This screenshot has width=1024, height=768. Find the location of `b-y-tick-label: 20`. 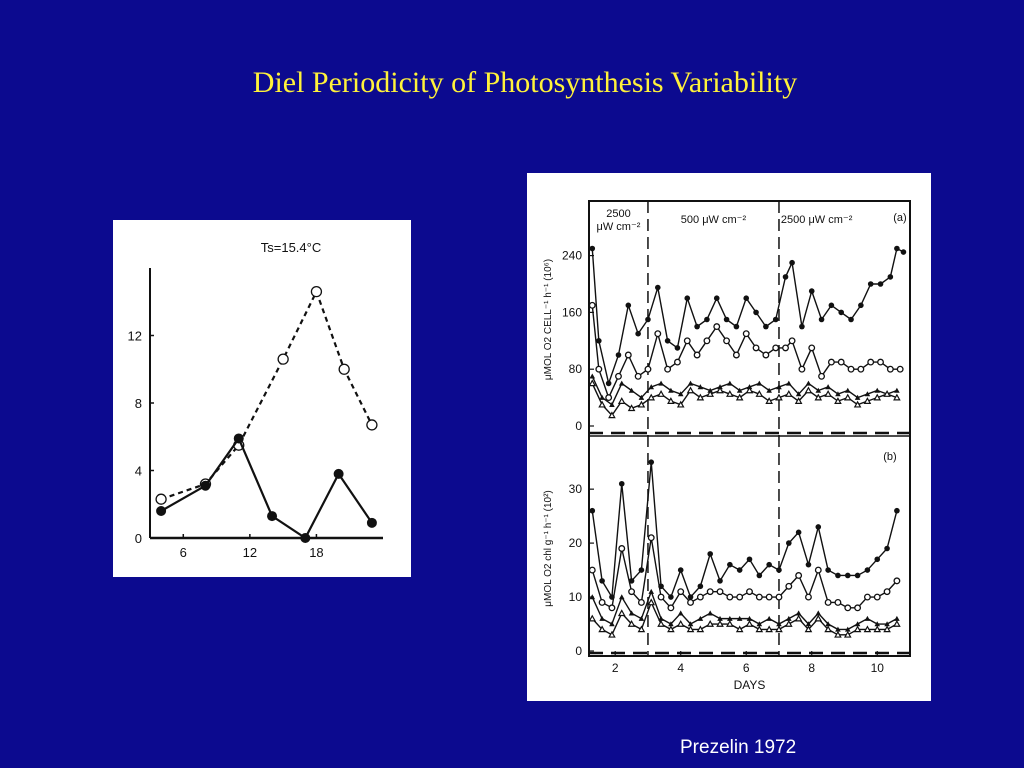

b-y-tick-label: 20 is located at coordinates (576, 543).